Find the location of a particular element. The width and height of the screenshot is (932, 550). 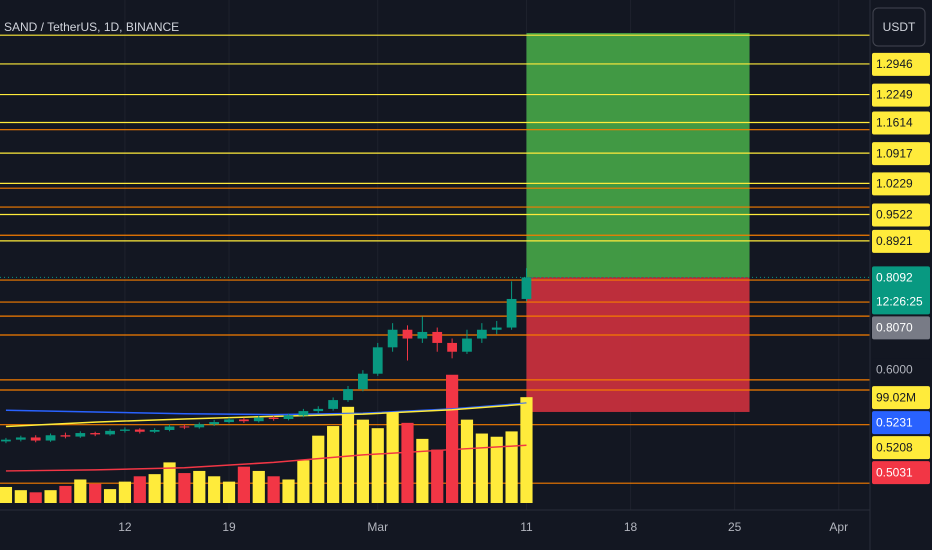

price-label: 0.5031 is located at coordinates (894, 472).